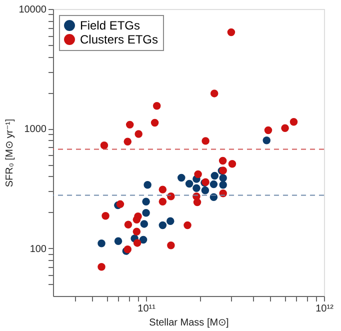 The width and height of the screenshot is (341, 331). Describe the element at coordinates (325, 309) in the screenshot. I see `x-tick-label: 10¹²` at that location.